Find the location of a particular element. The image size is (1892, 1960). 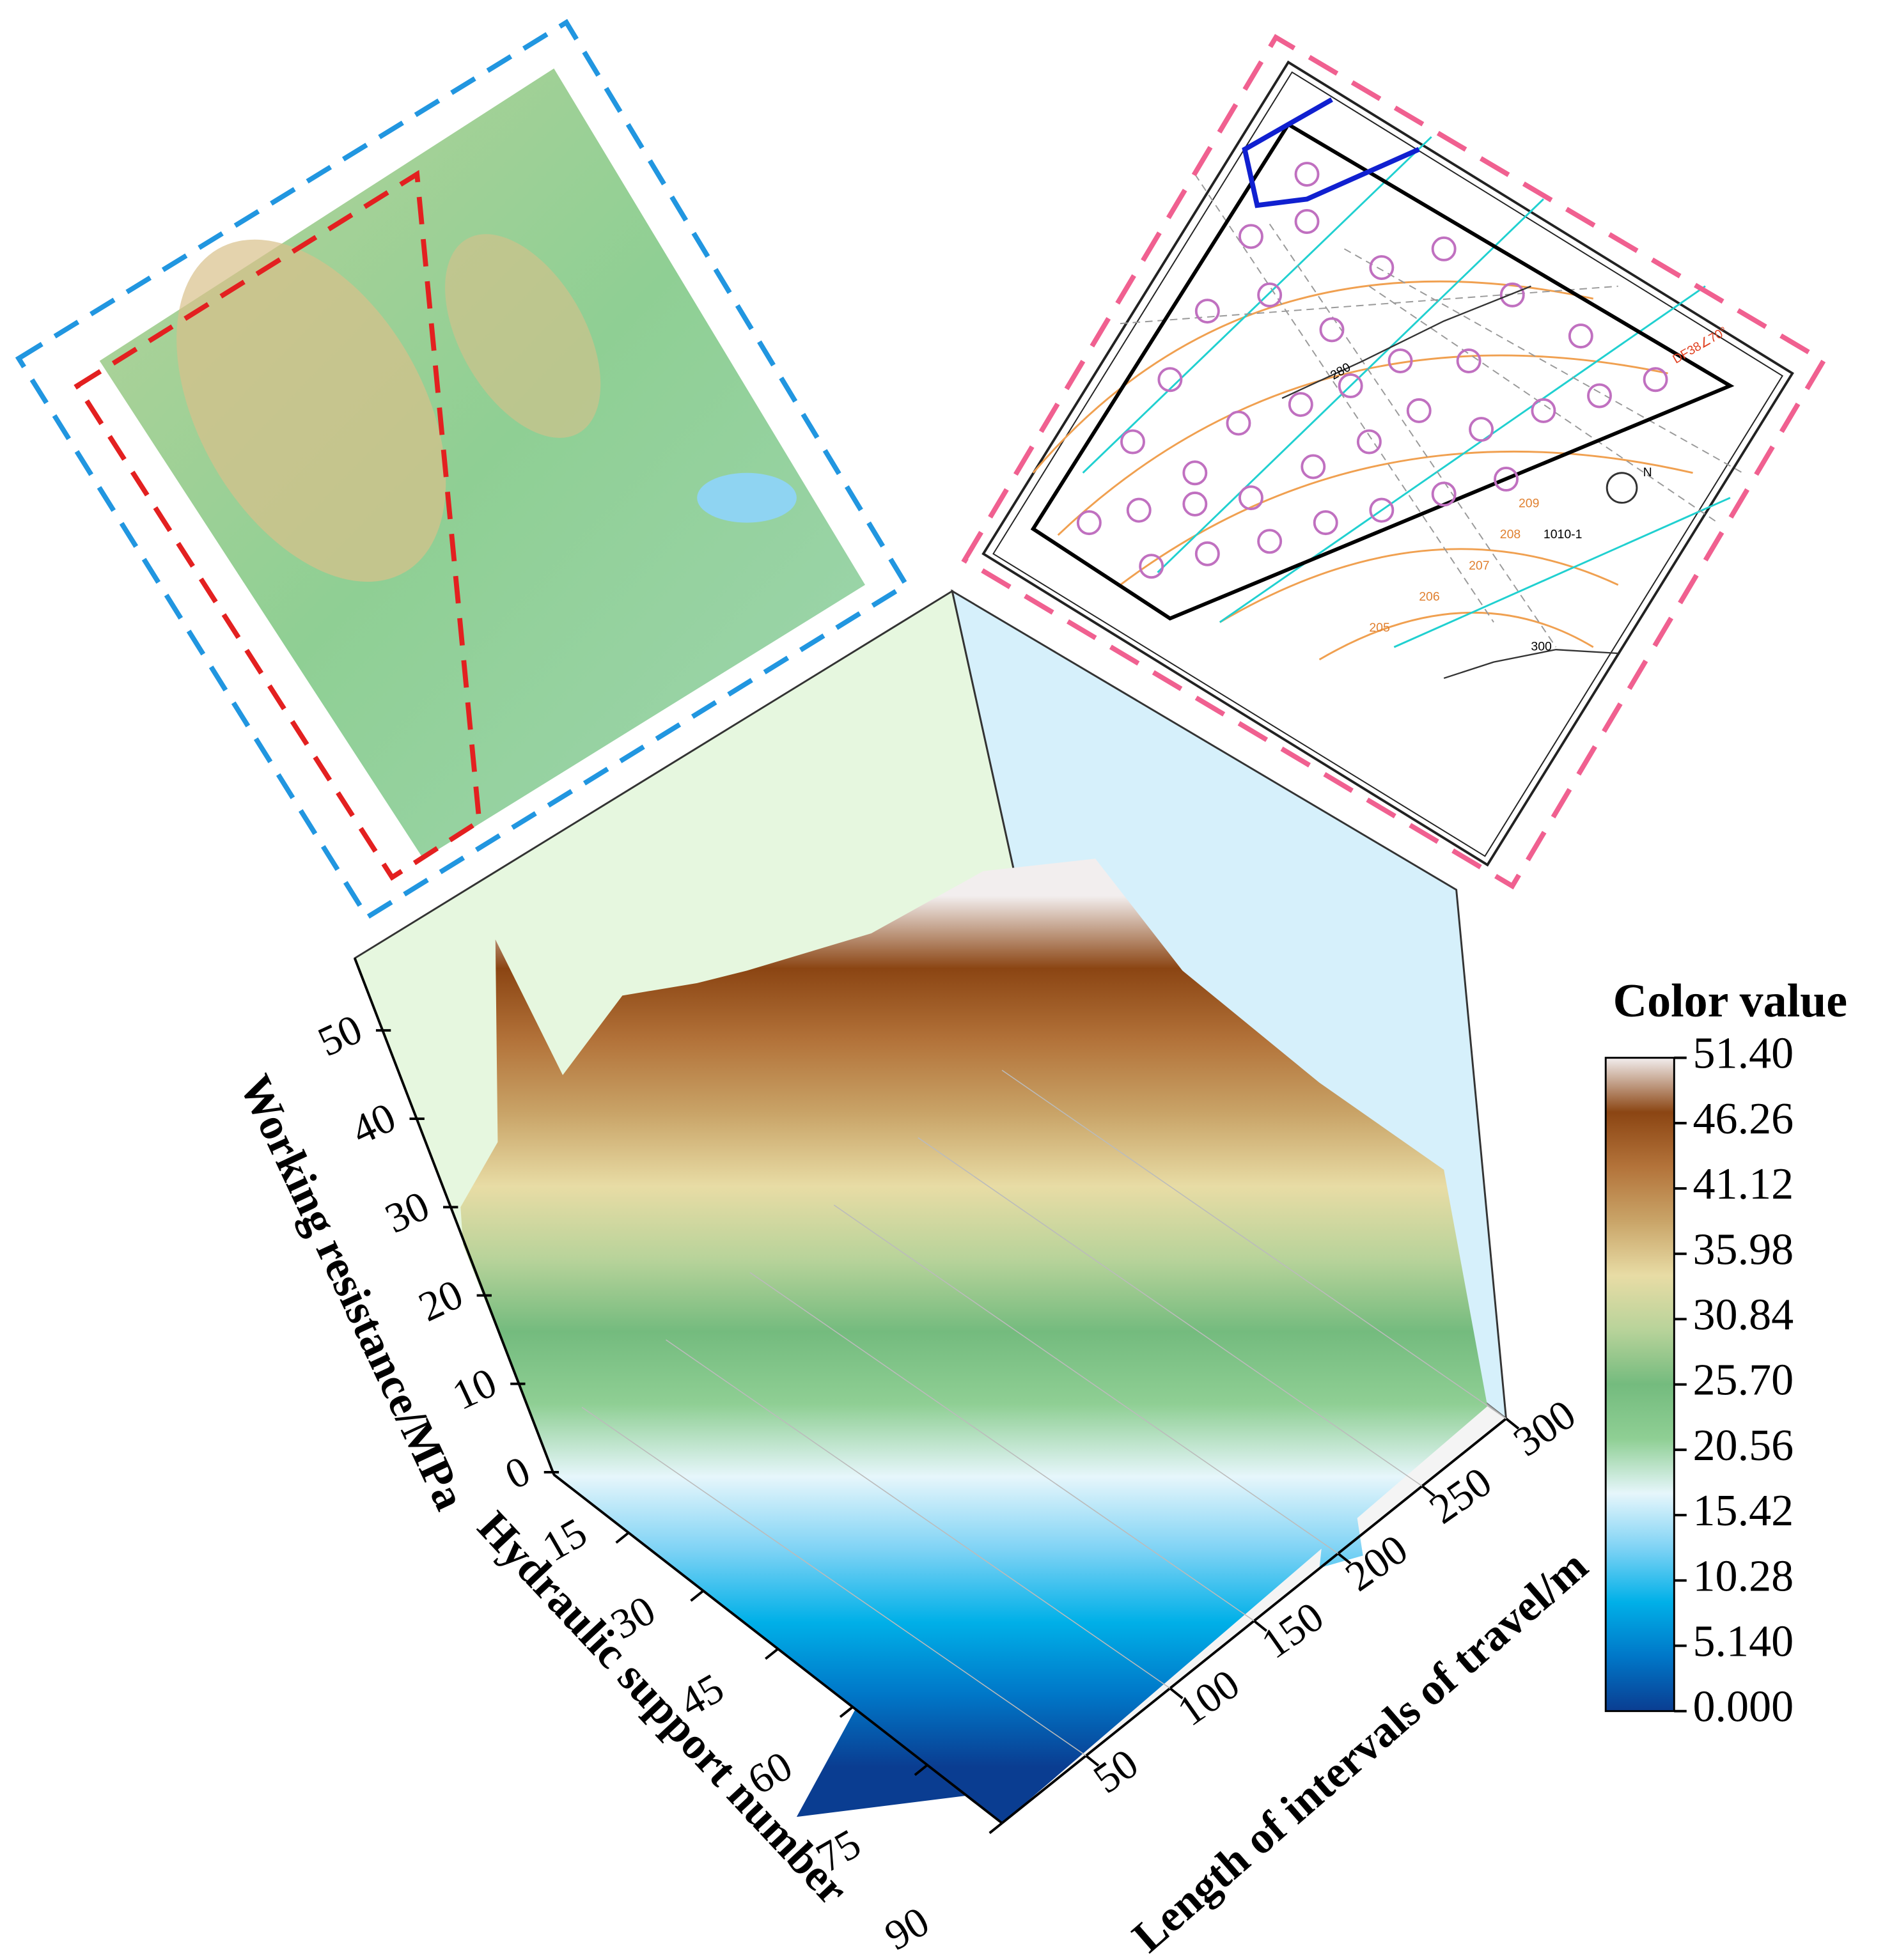

colorbar-tick-label: 0.000 is located at coordinates (1743, 1707).